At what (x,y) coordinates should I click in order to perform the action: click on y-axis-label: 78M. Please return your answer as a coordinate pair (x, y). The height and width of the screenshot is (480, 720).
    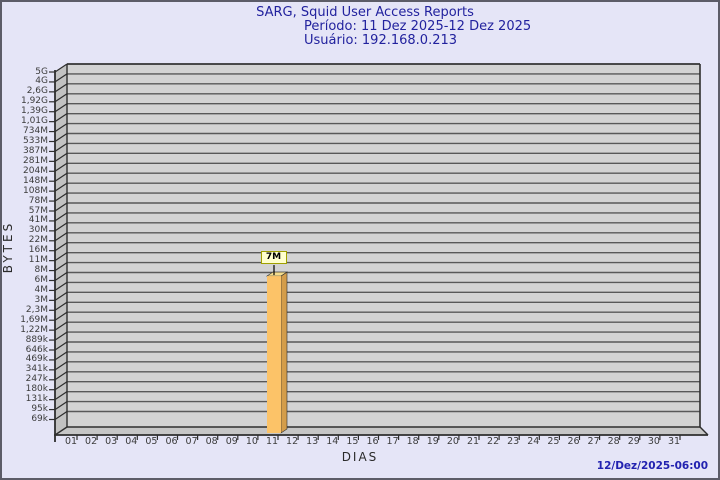
    Looking at the image, I should click on (38, 200).